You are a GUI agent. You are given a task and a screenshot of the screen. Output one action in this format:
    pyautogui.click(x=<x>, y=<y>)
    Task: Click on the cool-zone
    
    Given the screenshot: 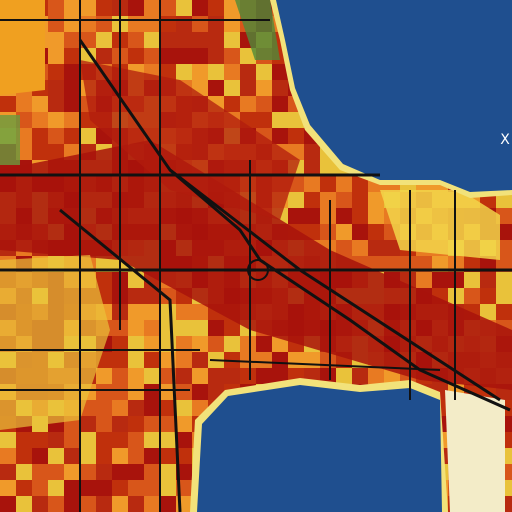 What is the action you would take?
    pyautogui.click(x=22, y=47)
    